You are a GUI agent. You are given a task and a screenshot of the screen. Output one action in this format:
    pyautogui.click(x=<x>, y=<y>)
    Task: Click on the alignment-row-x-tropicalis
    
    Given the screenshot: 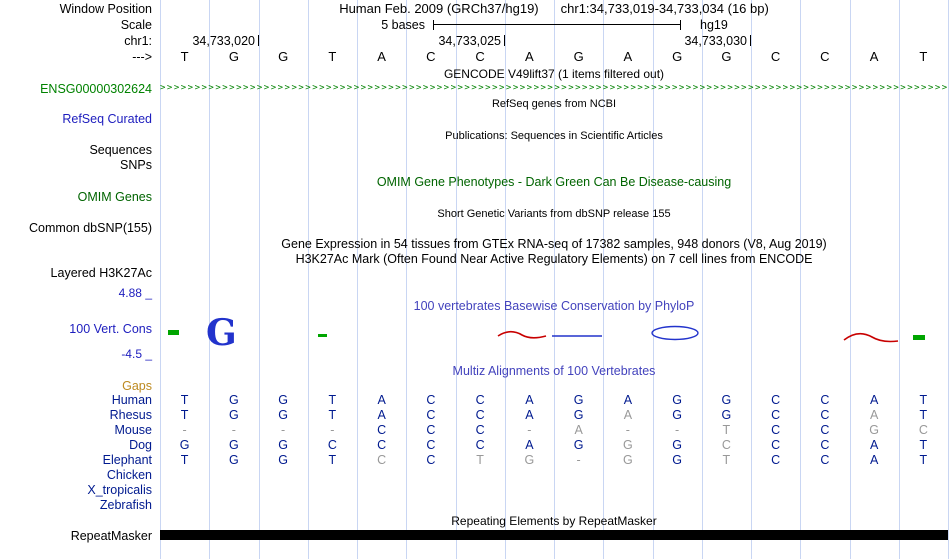 What is the action you would take?
    pyautogui.click(x=554, y=490)
    